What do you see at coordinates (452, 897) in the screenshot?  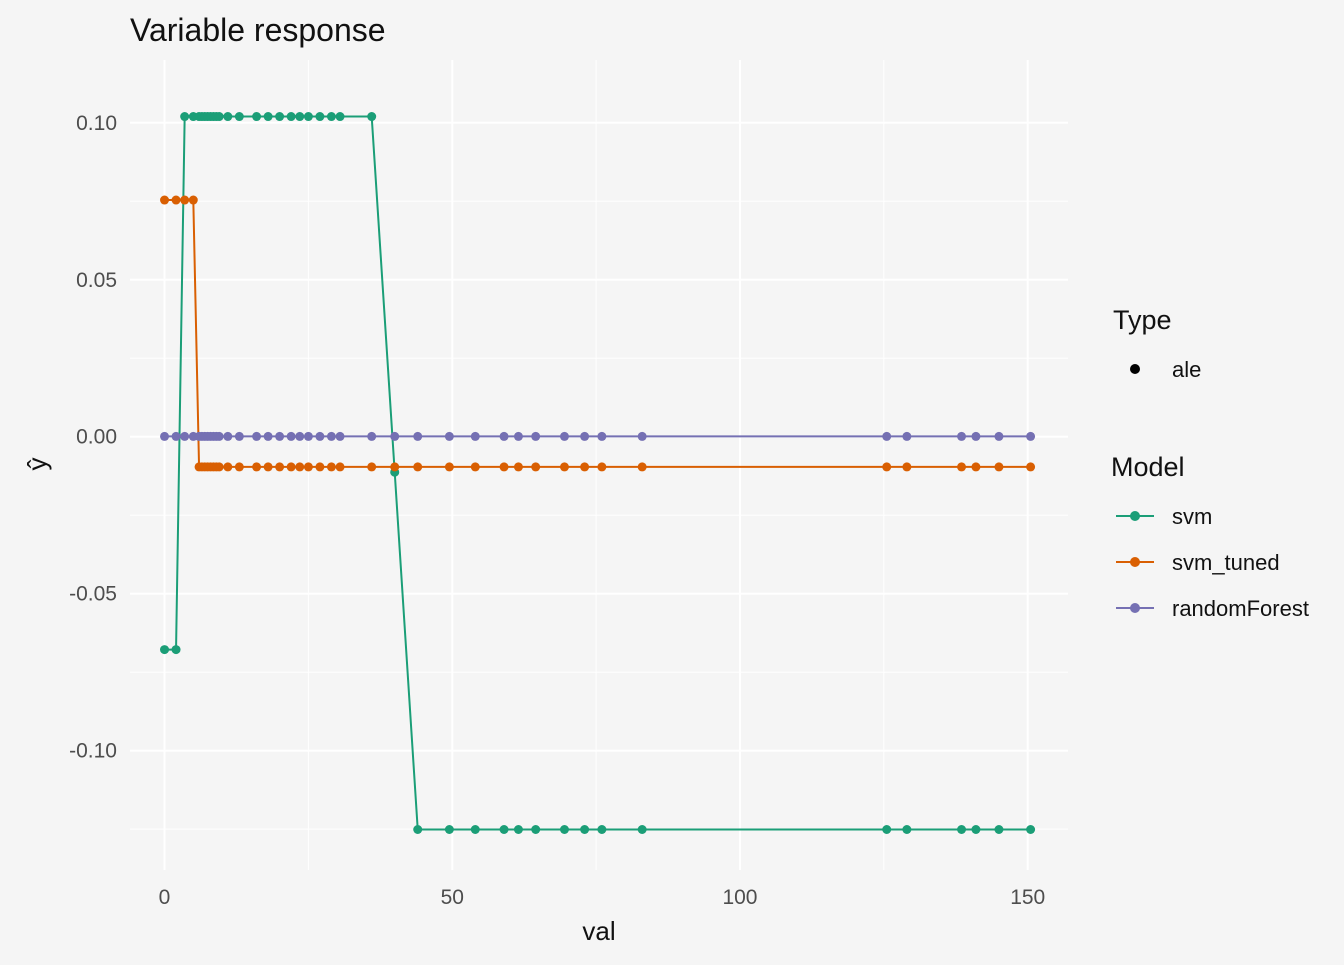 I see `x-tick-label: 50` at bounding box center [452, 897].